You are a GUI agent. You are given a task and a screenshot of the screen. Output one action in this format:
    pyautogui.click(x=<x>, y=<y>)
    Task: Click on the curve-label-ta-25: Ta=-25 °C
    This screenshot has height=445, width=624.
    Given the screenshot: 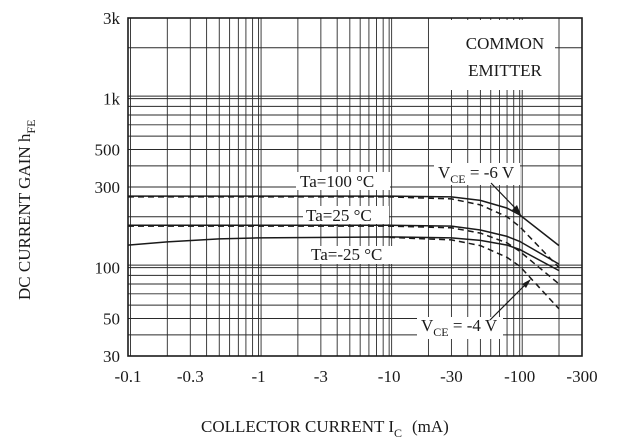 What is the action you would take?
    pyautogui.click(x=346, y=254)
    